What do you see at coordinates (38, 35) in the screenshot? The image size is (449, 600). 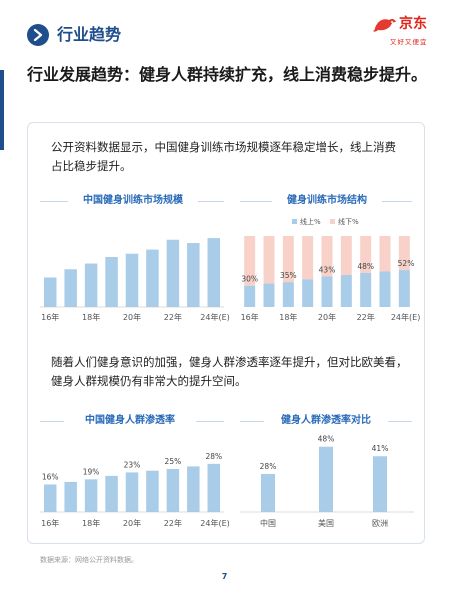 I see `chevron-right-icon` at bounding box center [38, 35].